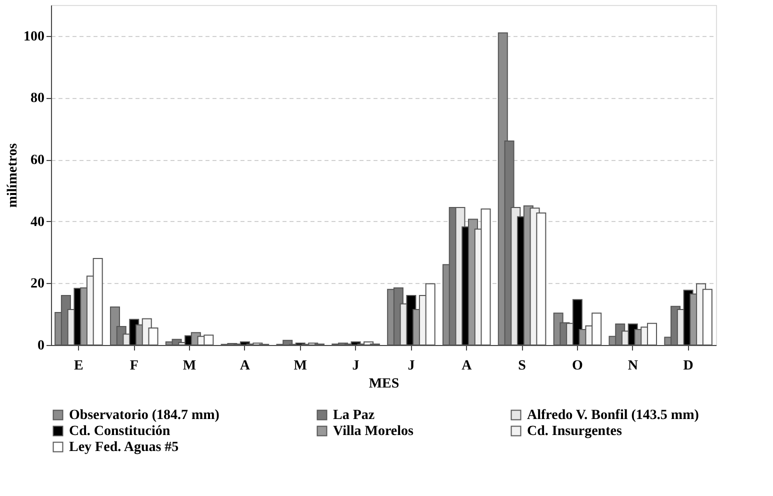 The image size is (773, 496). What do you see at coordinates (578, 366) in the screenshot?
I see `x-tick-label: O` at bounding box center [578, 366].